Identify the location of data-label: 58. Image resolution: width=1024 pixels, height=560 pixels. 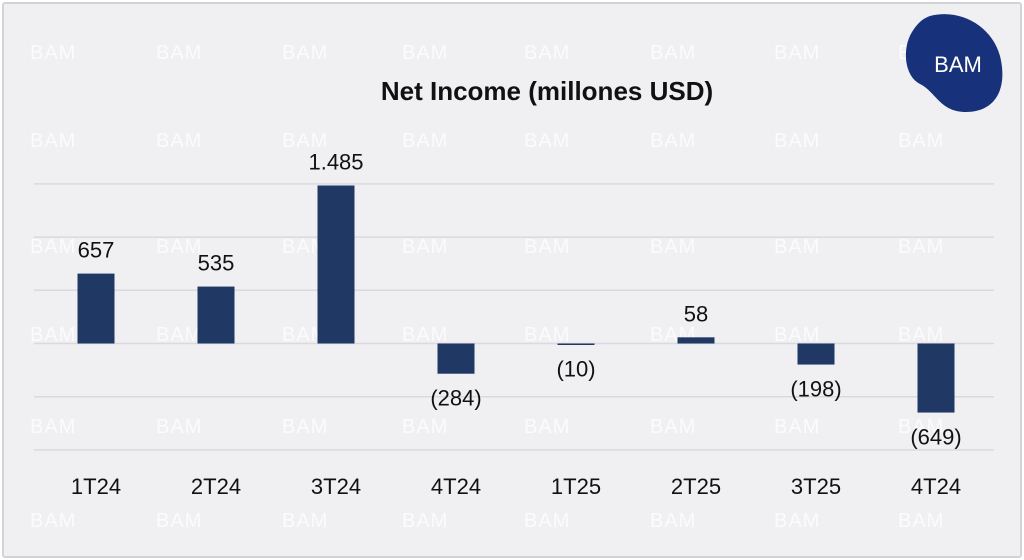
(696, 313).